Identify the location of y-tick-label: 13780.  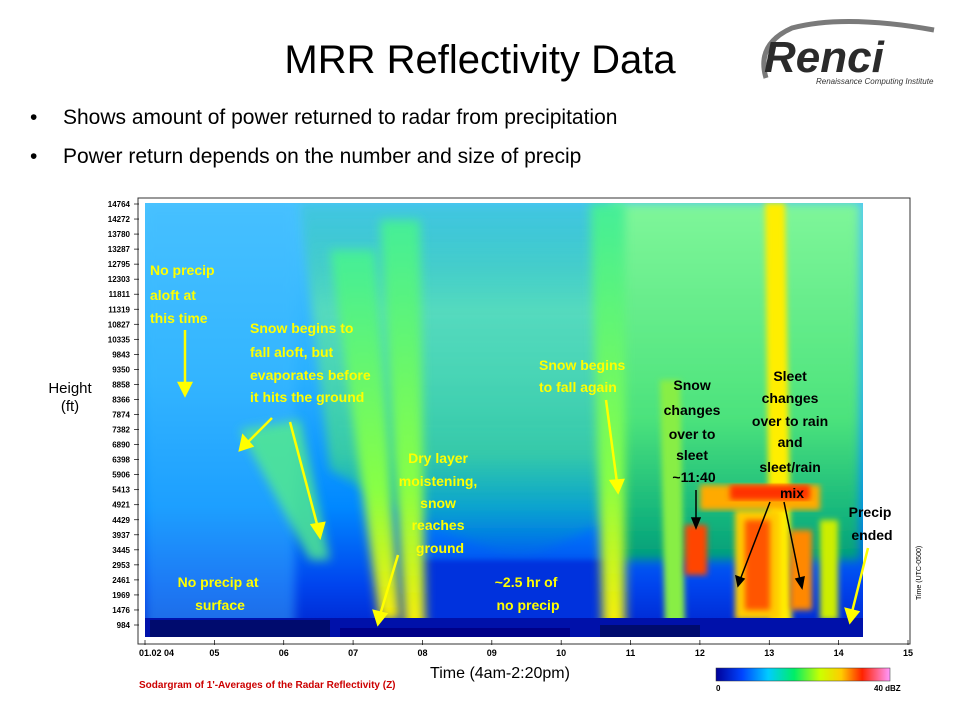
(119, 234).